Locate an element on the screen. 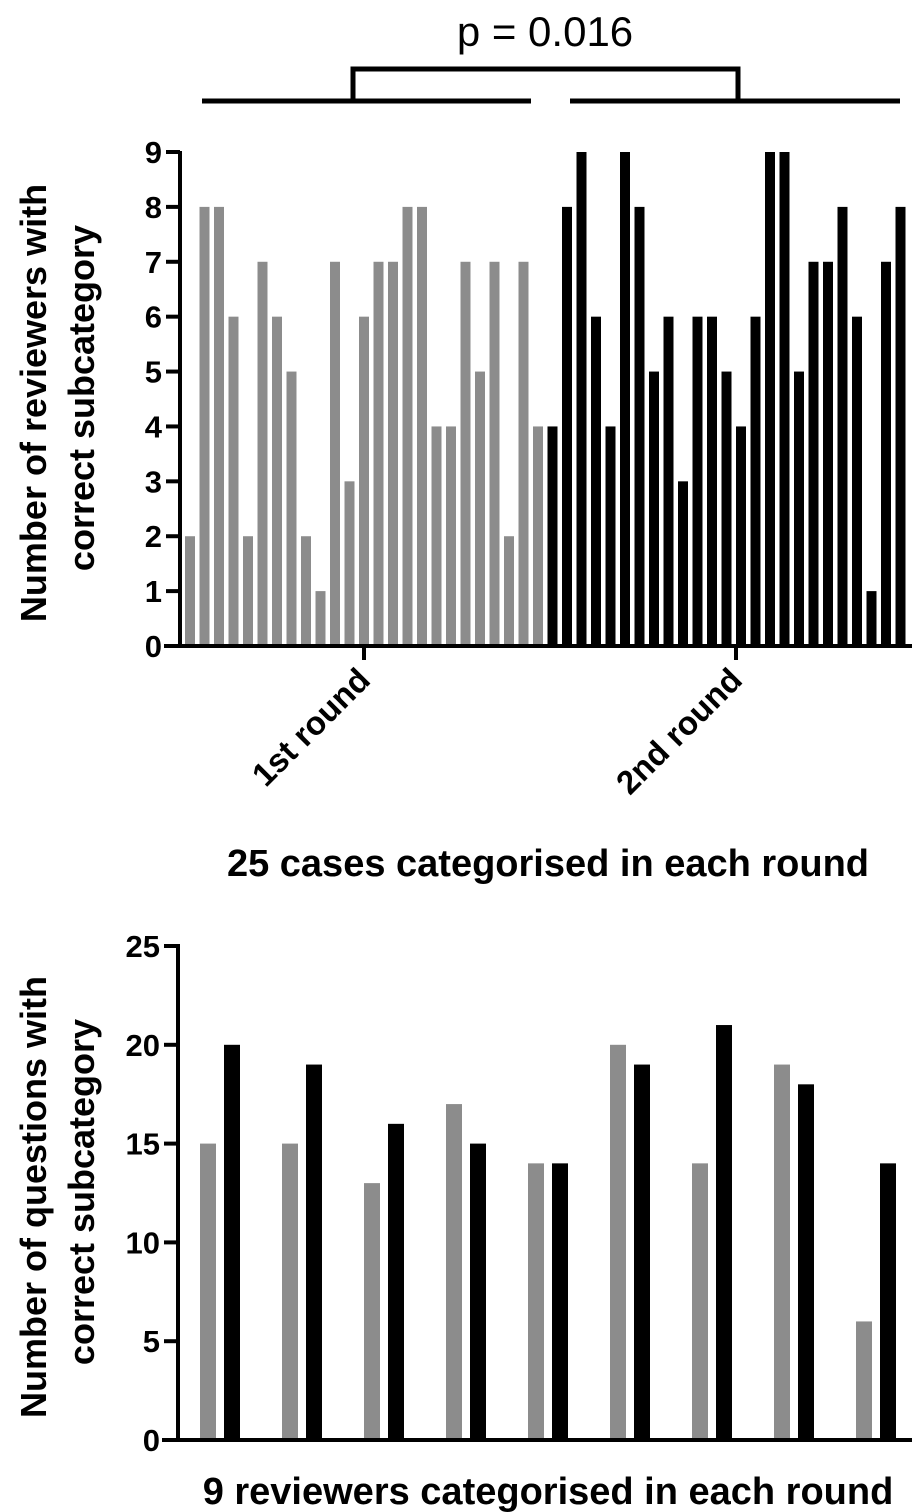  top-y-axis-title-line2: correct subcategory is located at coordinates (81, 398).